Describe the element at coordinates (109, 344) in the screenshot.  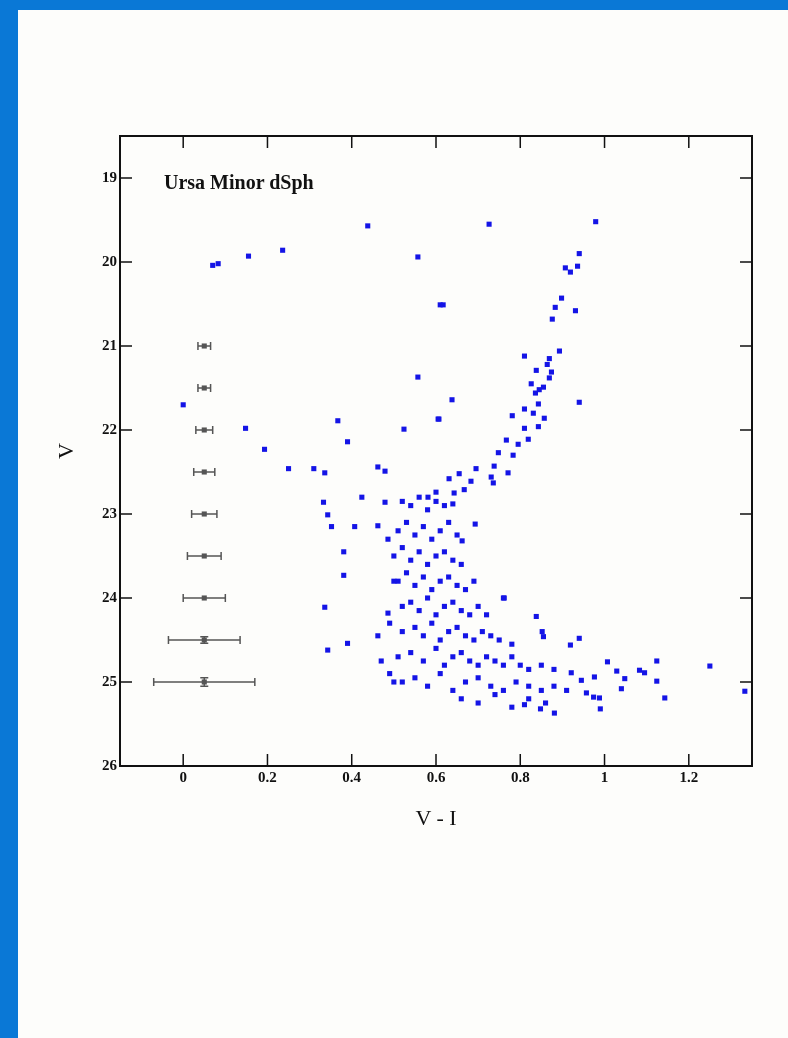
I see `y-tick-label: 21` at that location.